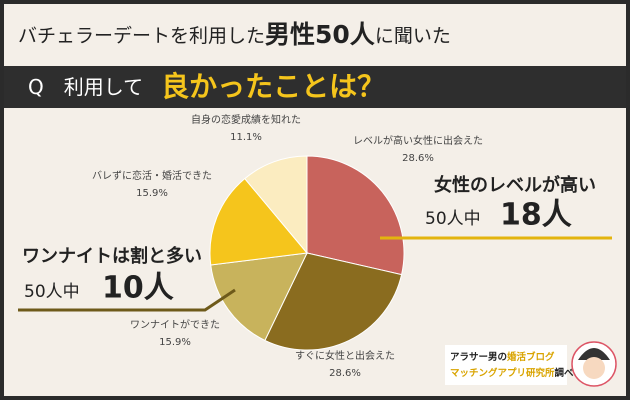  Describe the element at coordinates (594, 368) in the screenshot. I see `avatar-face` at that location.